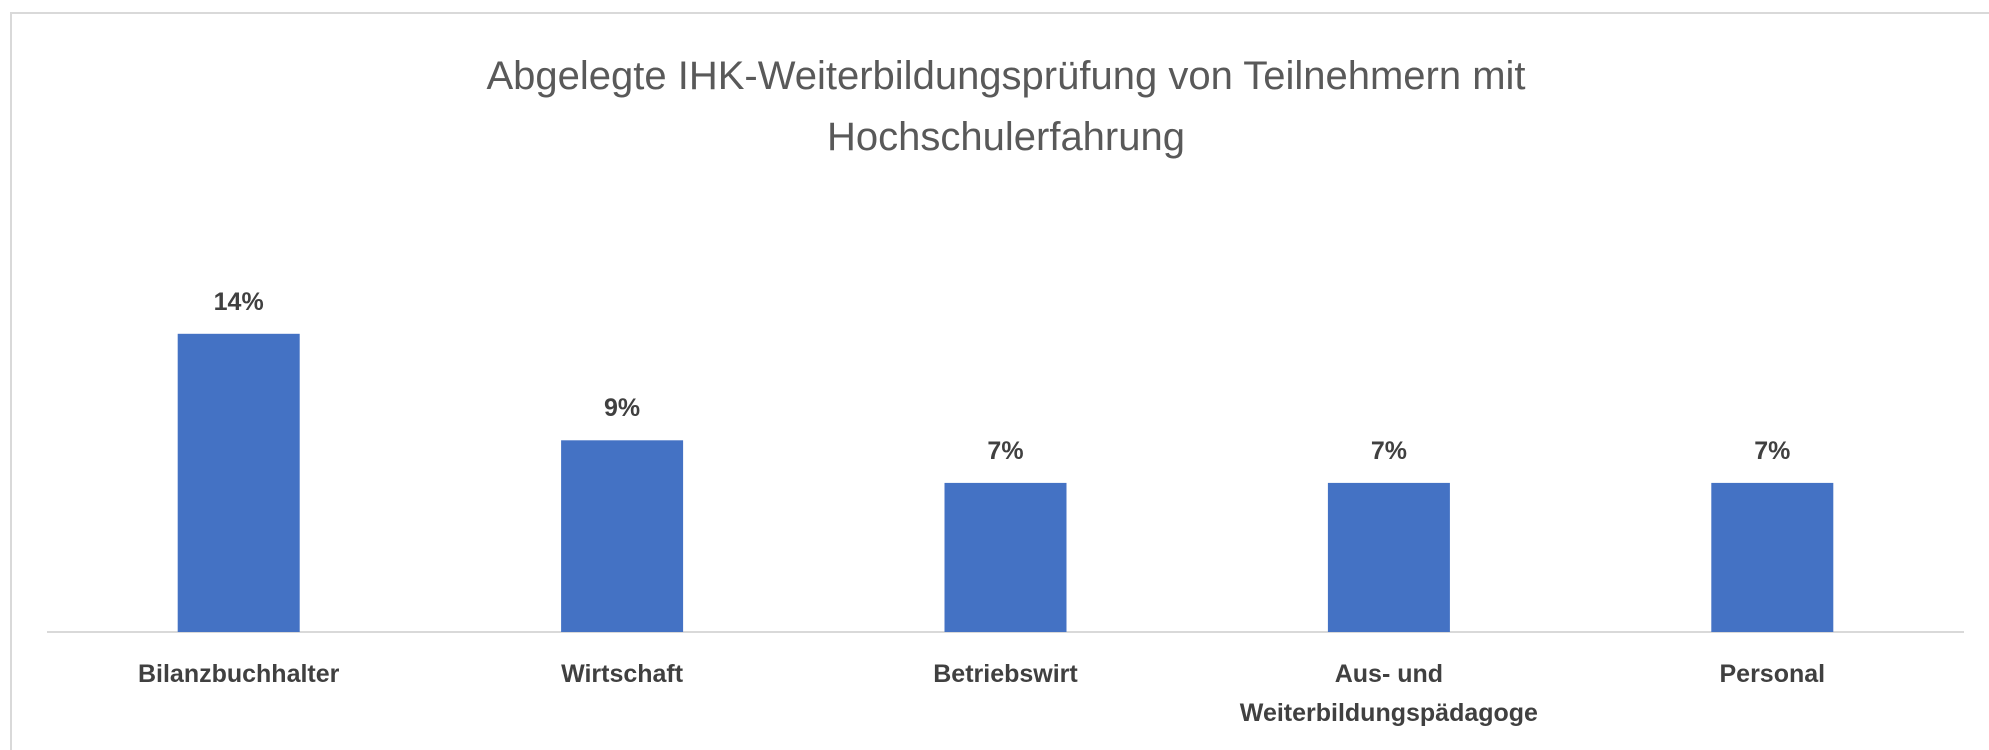 The image size is (1989, 750). Describe the element at coordinates (238, 301) in the screenshot. I see `data-label: 14%` at that location.